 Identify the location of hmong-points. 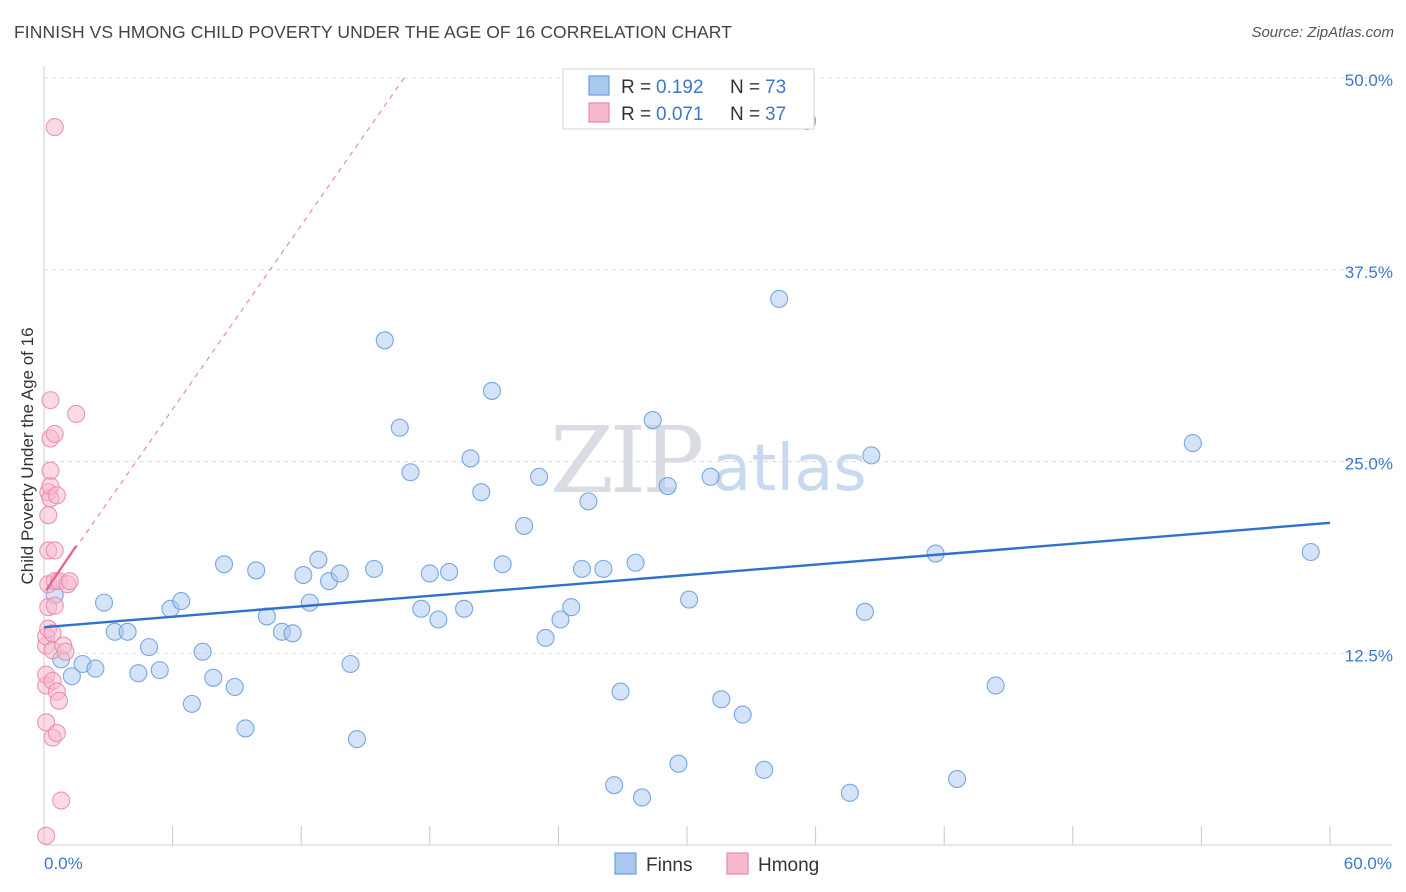
(61, 481).